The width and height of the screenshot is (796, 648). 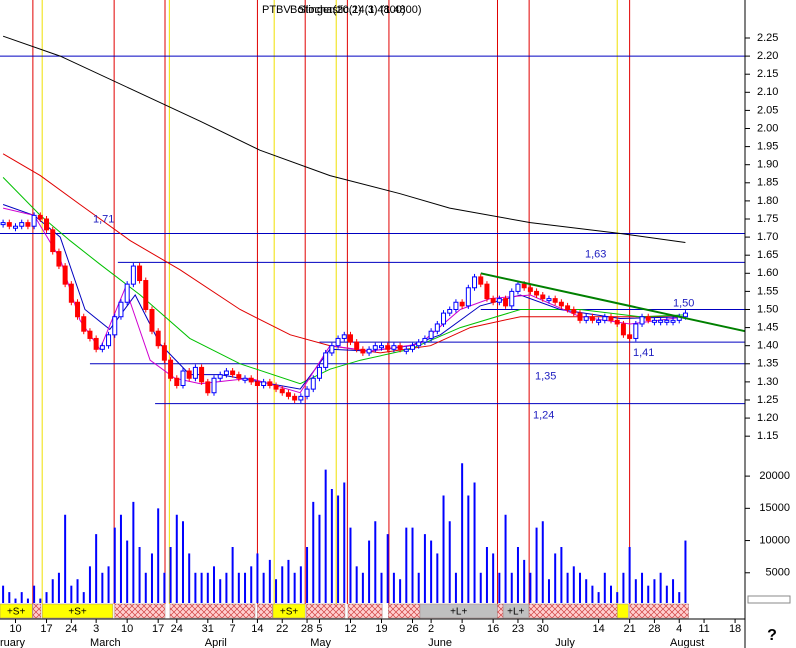 I want to click on level-label: 1,24, so click(x=543, y=416).